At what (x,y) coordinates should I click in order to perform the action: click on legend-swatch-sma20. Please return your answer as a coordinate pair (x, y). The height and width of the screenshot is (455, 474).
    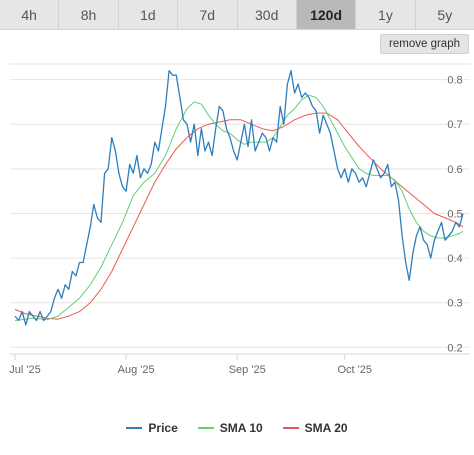
    Looking at the image, I should click on (290, 428).